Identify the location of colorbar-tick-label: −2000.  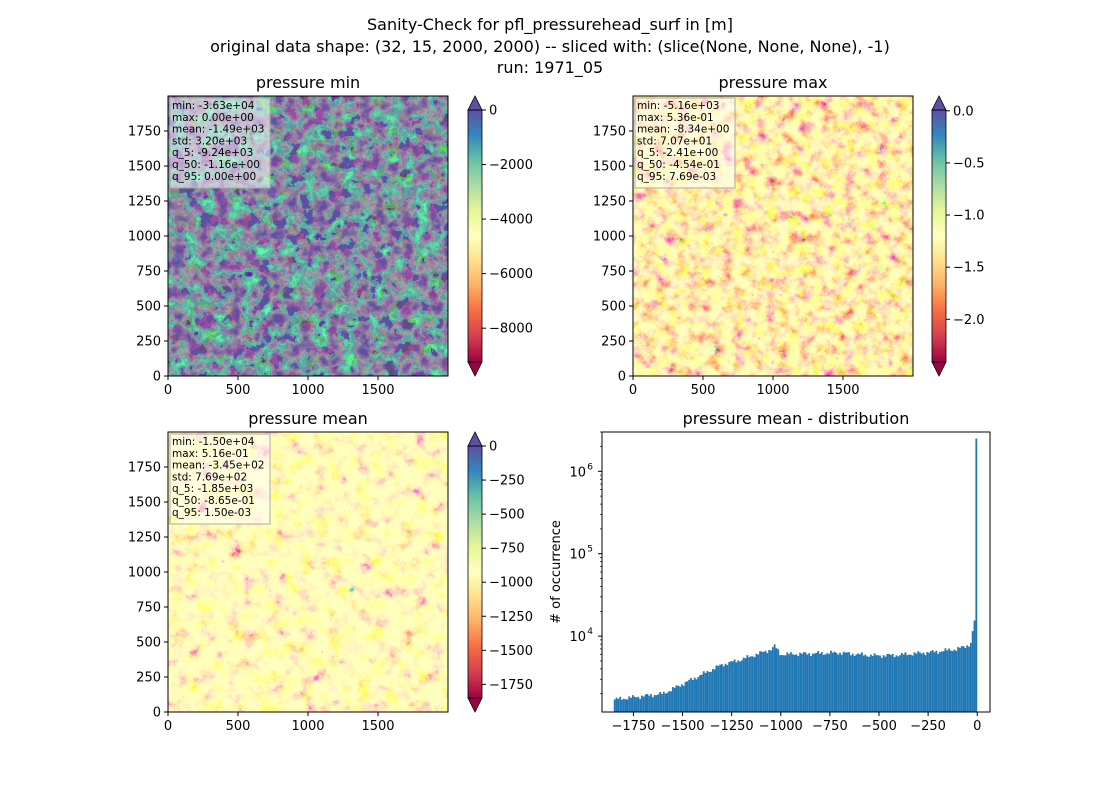
(511, 165).